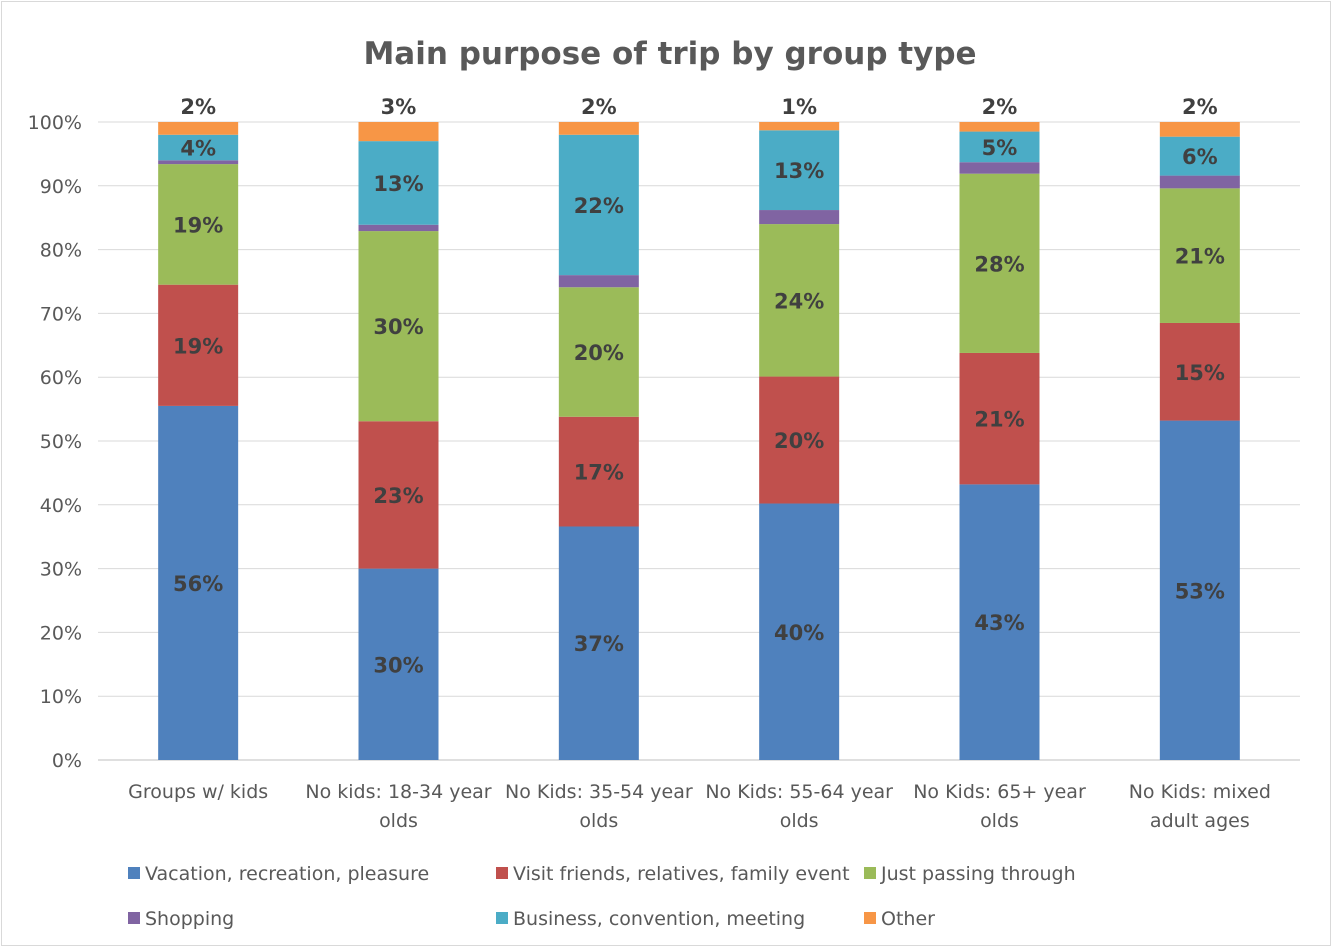 The width and height of the screenshot is (1334, 949). What do you see at coordinates (908, 919) in the screenshot?
I see `legend-label: Other` at bounding box center [908, 919].